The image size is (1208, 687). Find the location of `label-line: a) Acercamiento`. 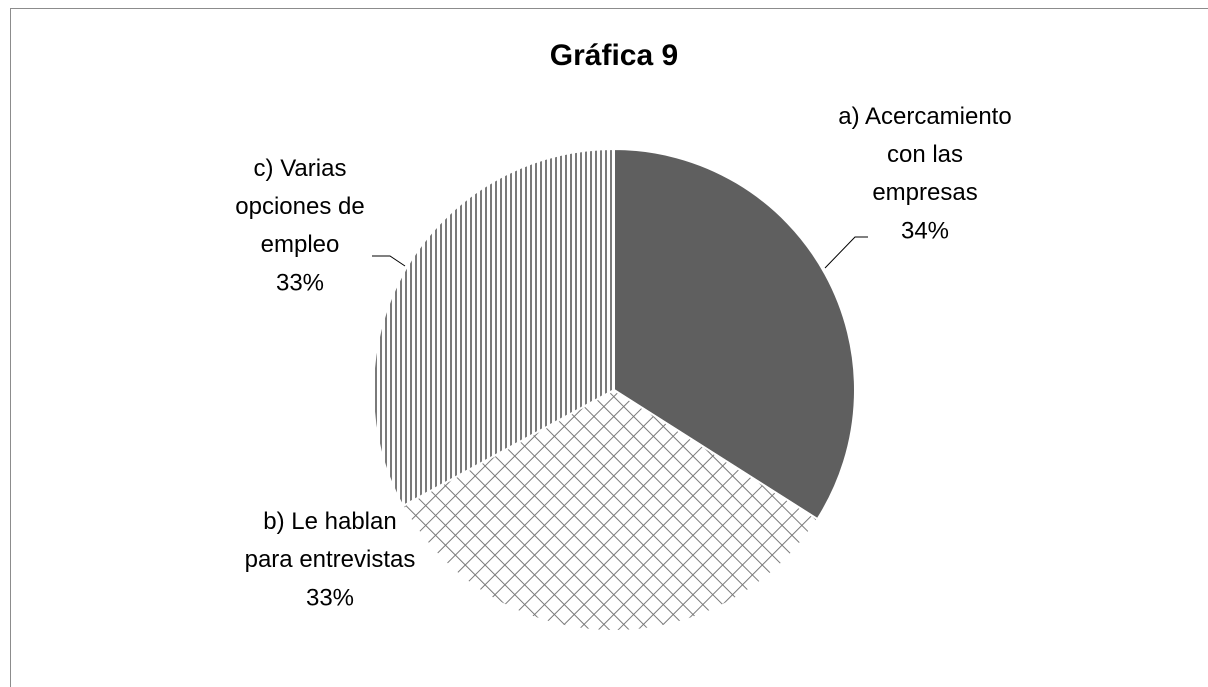

label-line: a) Acercamiento is located at coordinates (924, 116).